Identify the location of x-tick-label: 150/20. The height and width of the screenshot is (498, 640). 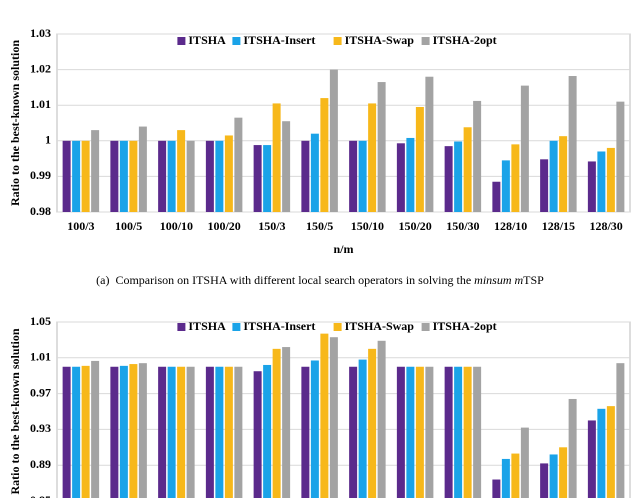
(414, 226).